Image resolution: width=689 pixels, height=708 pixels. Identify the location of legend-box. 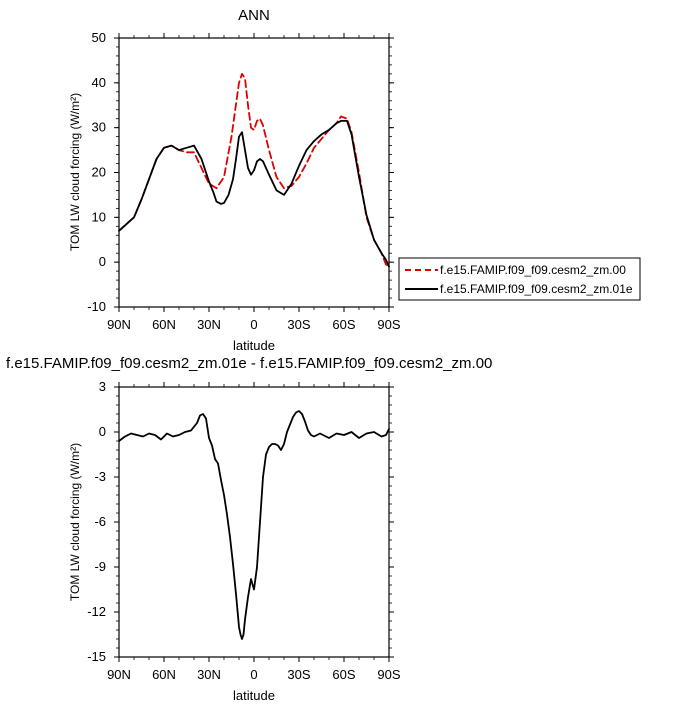
(519, 279).